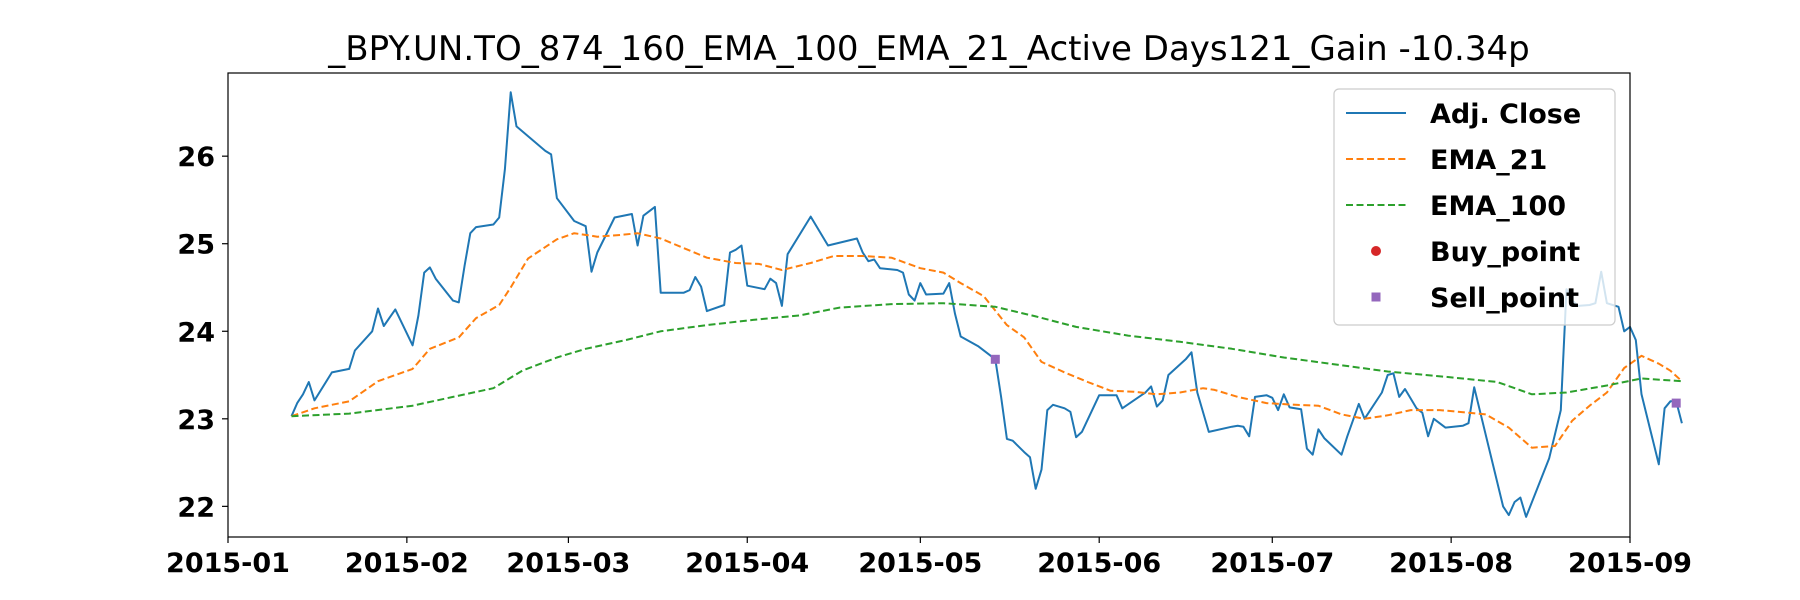  I want to click on legend-sell-point-swatch, so click(1376, 297).